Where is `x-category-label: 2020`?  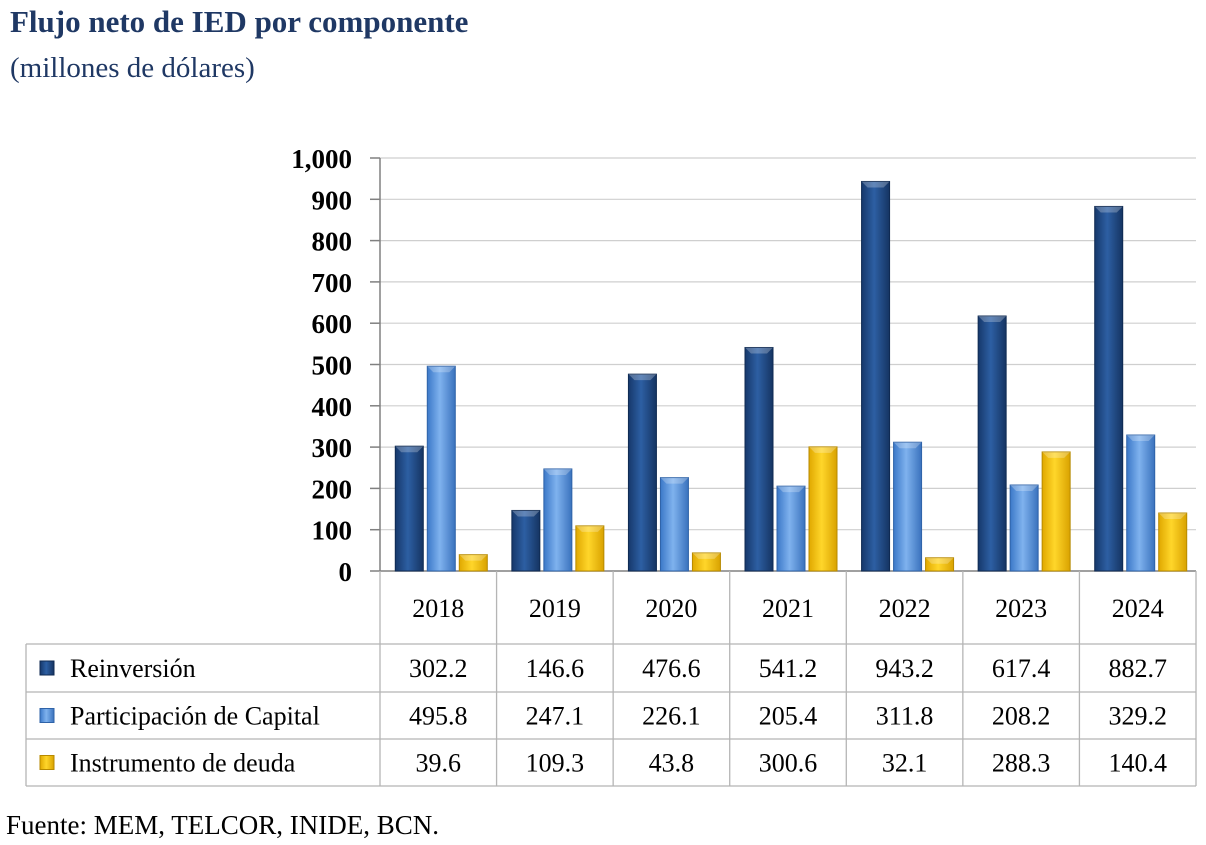 x-category-label: 2020 is located at coordinates (671, 608).